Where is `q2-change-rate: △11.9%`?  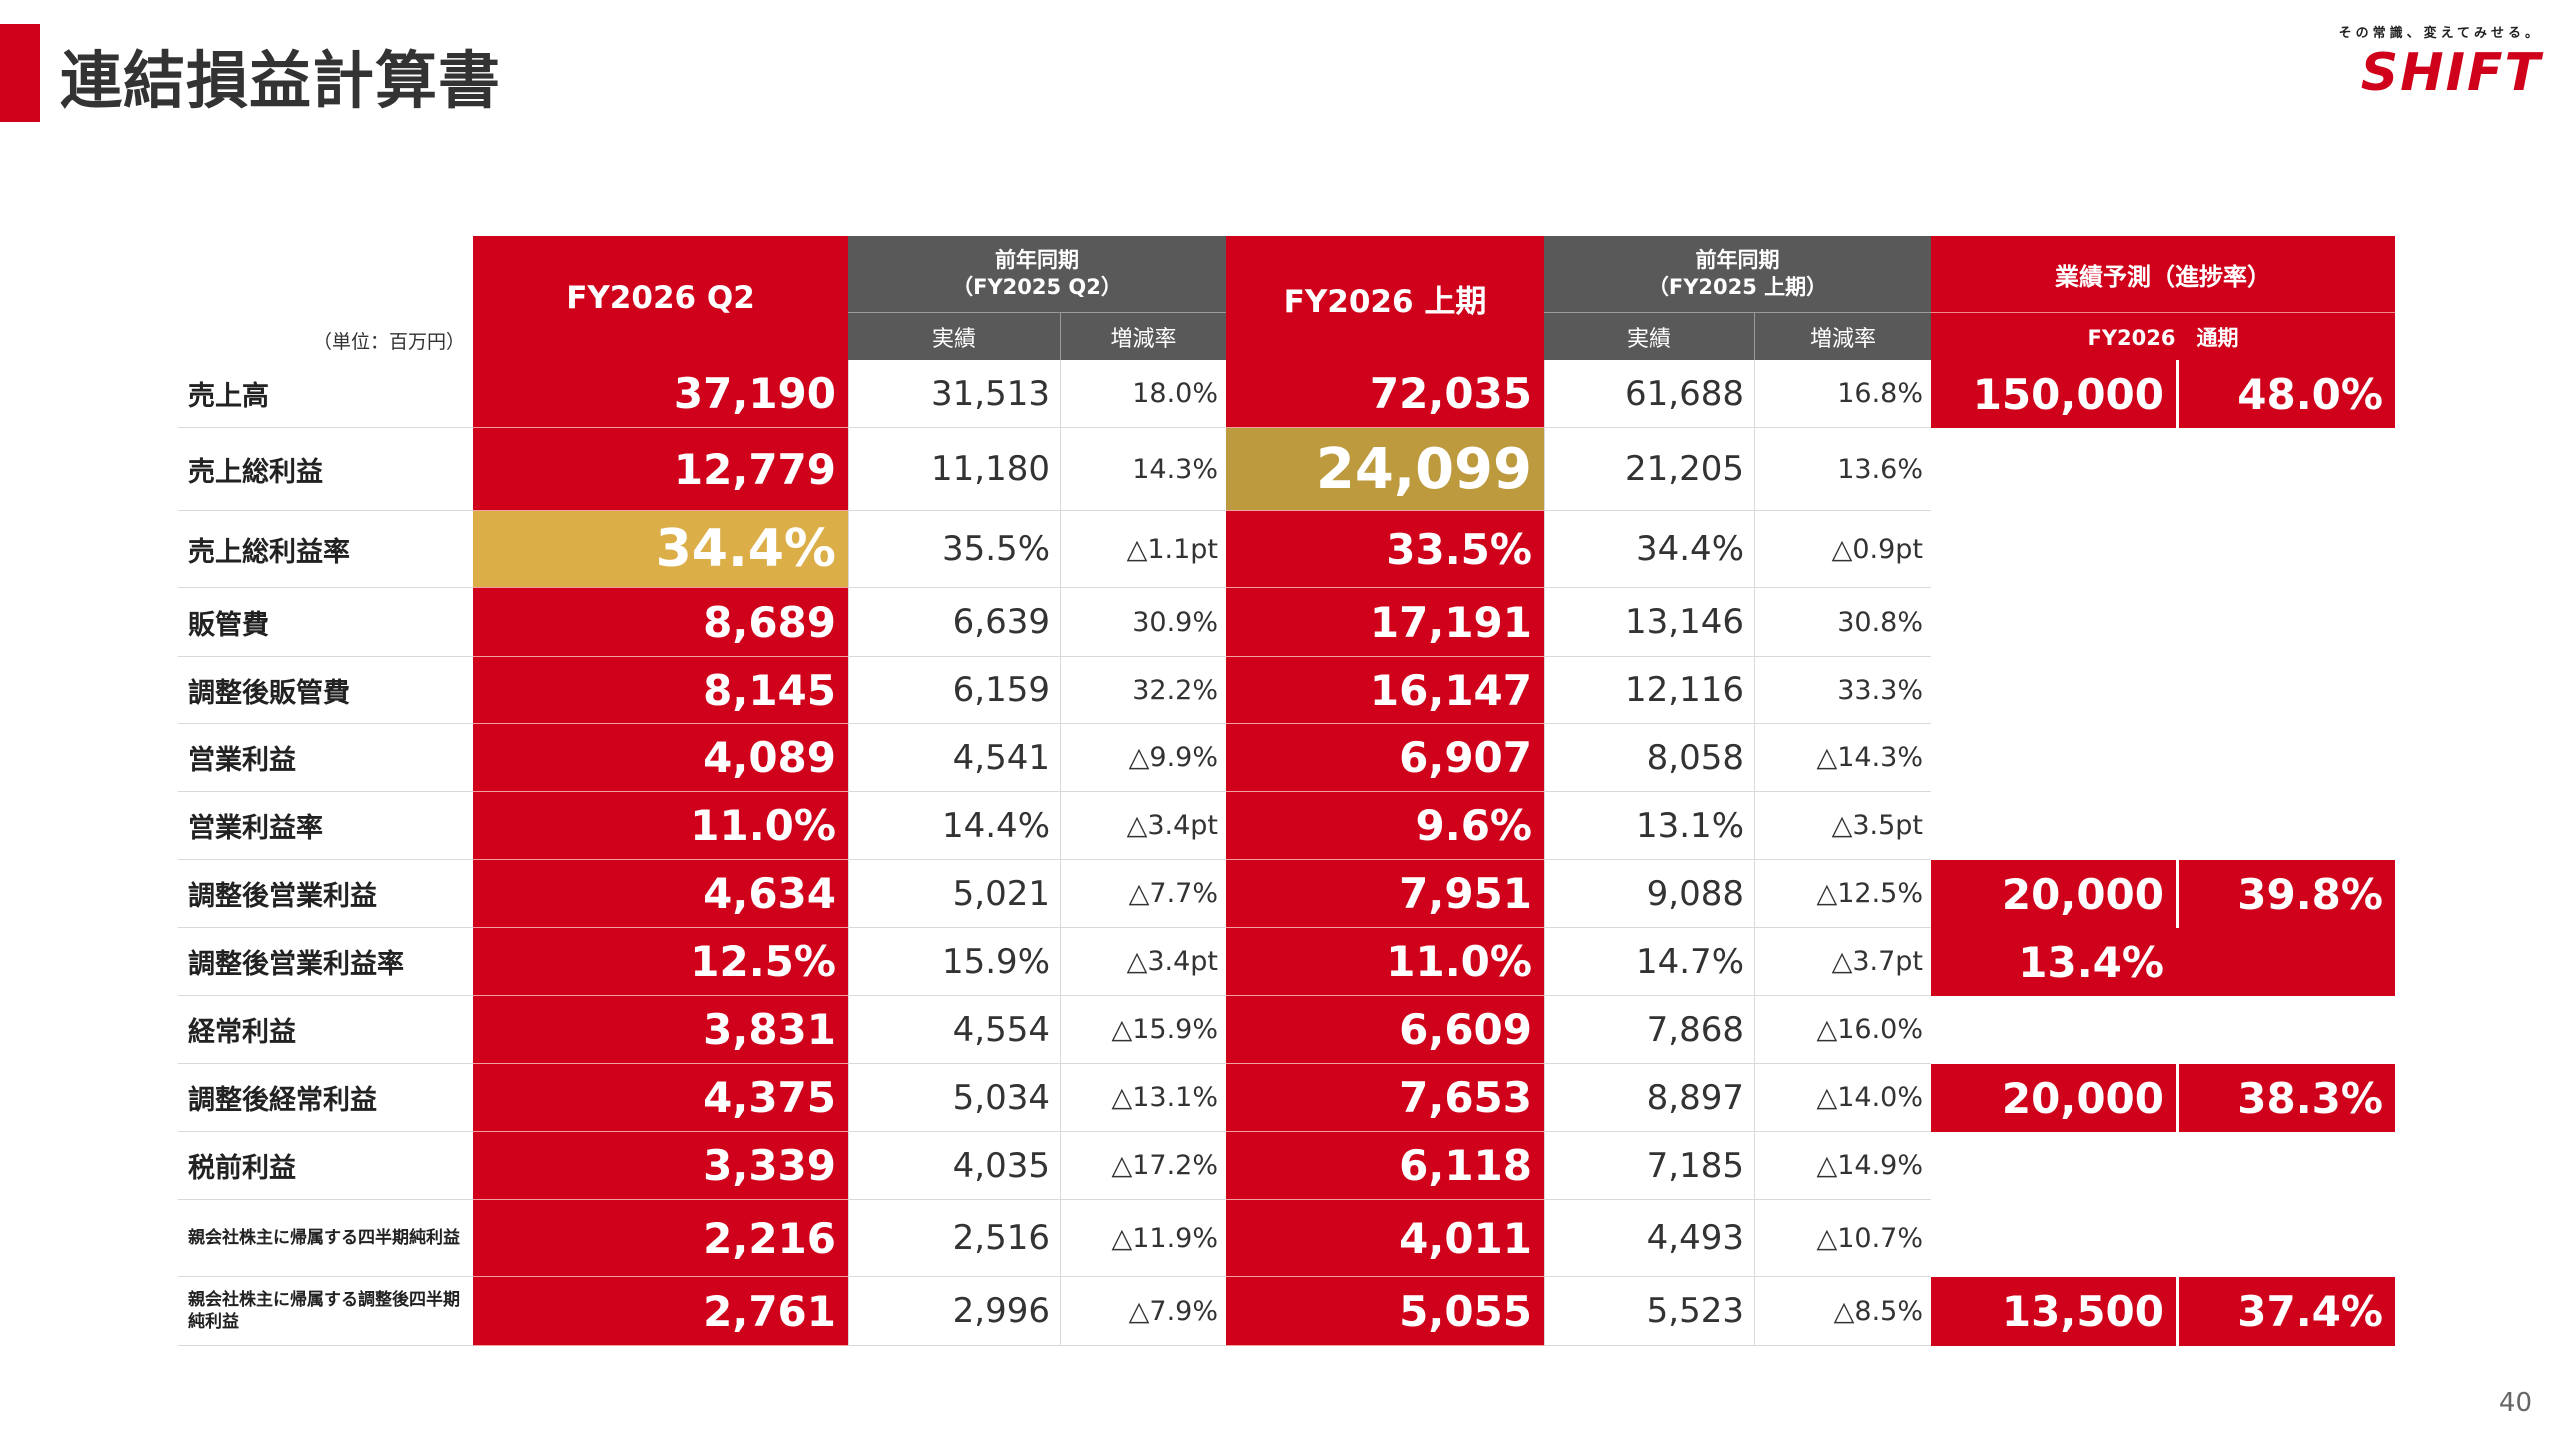 q2-change-rate: △11.9% is located at coordinates (1143, 1238).